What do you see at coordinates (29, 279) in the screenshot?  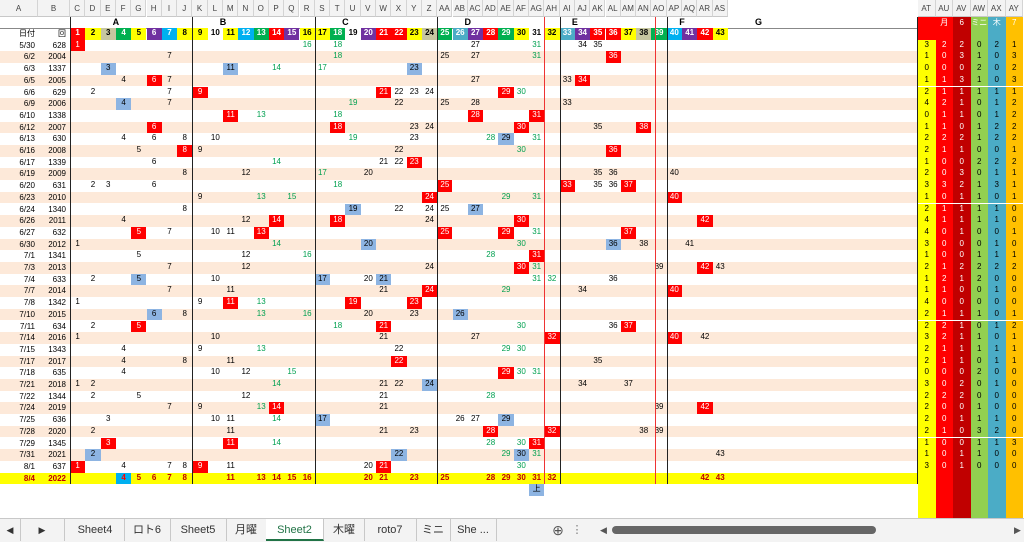 I see `date-cell: 7/4` at bounding box center [29, 279].